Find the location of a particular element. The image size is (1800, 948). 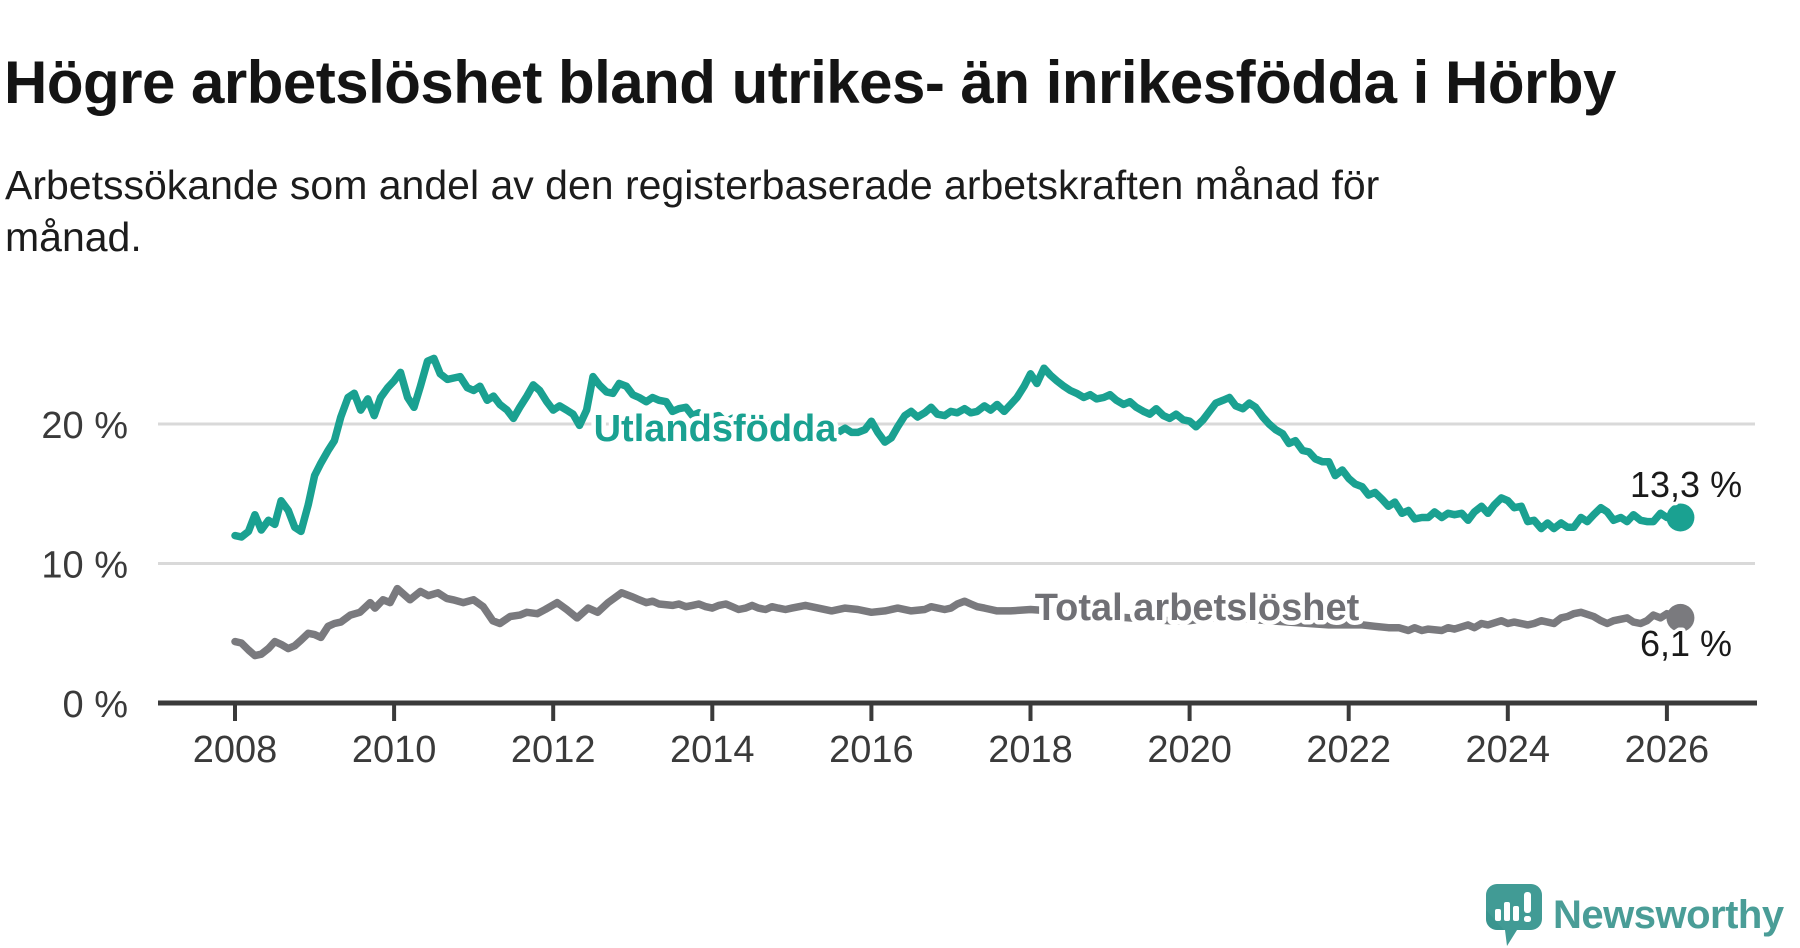

y-tick-label-20: 20 % is located at coordinates (84, 426).